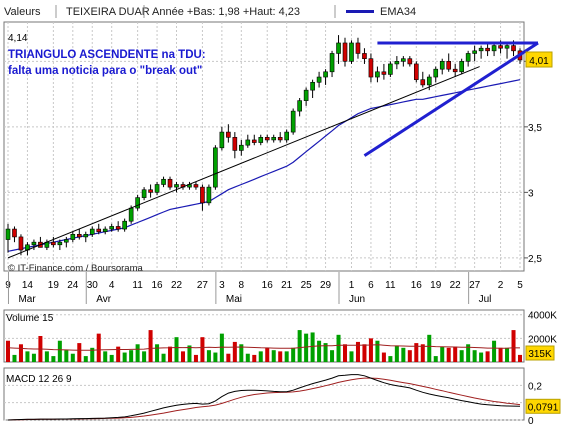 The image size is (570, 435). What do you see at coordinates (539, 59) in the screenshot?
I see `price-tag: 4,01` at bounding box center [539, 59].